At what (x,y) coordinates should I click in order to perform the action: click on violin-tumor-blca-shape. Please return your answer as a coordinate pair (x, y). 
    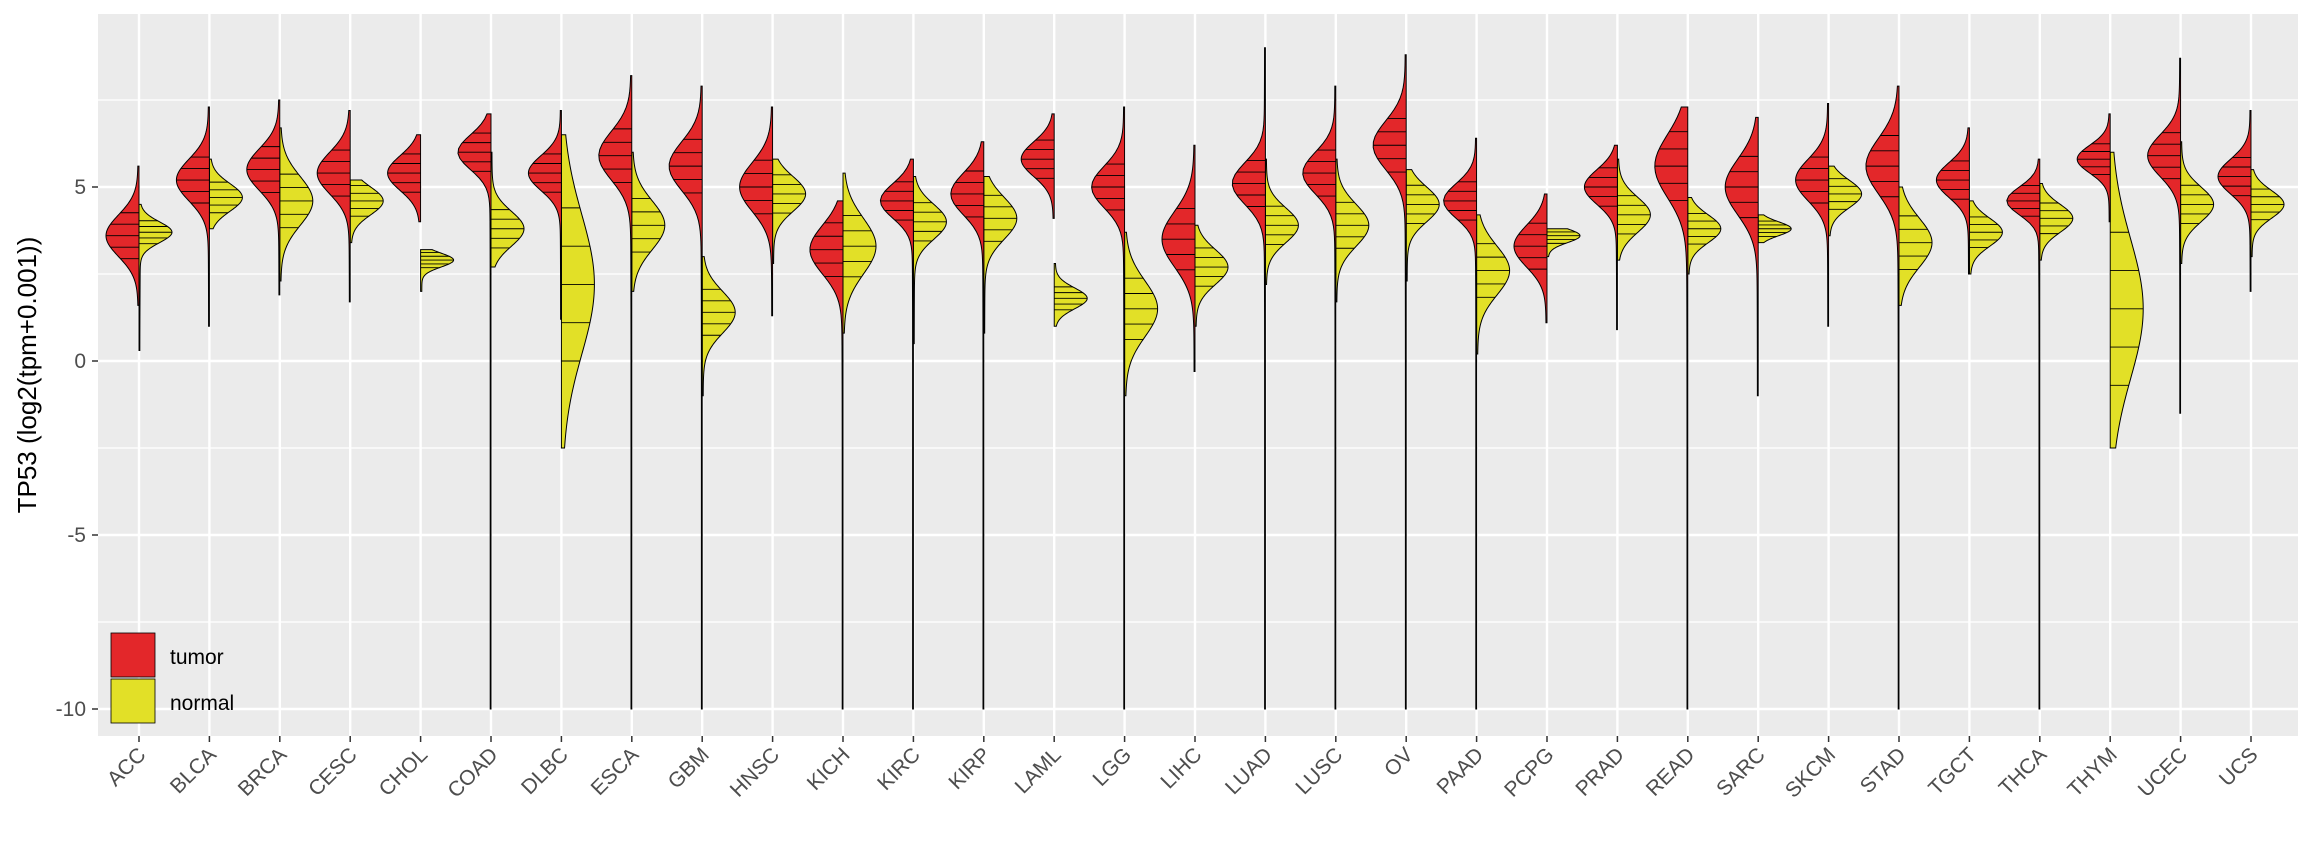
    Looking at the image, I should click on (192, 216).